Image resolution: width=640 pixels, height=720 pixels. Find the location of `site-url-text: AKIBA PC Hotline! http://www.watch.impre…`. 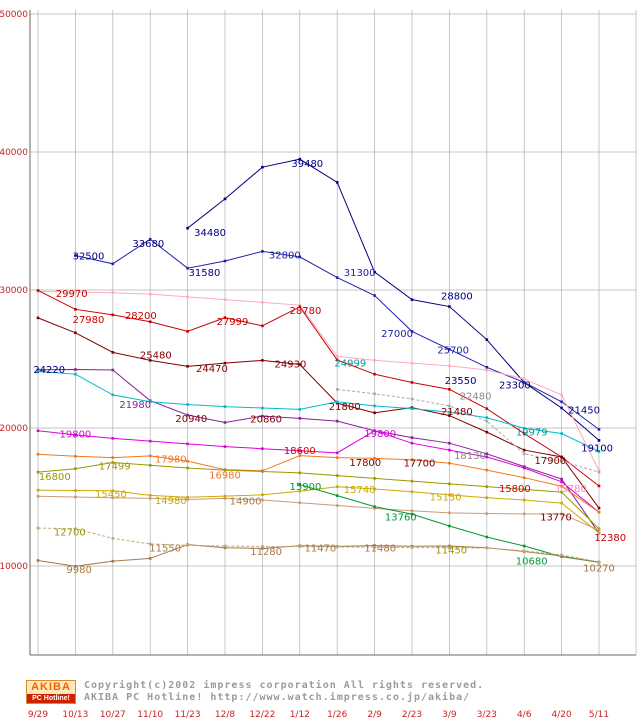

site-url-text: AKIBA PC Hotline! http://www.watch.impre… is located at coordinates (277, 697).